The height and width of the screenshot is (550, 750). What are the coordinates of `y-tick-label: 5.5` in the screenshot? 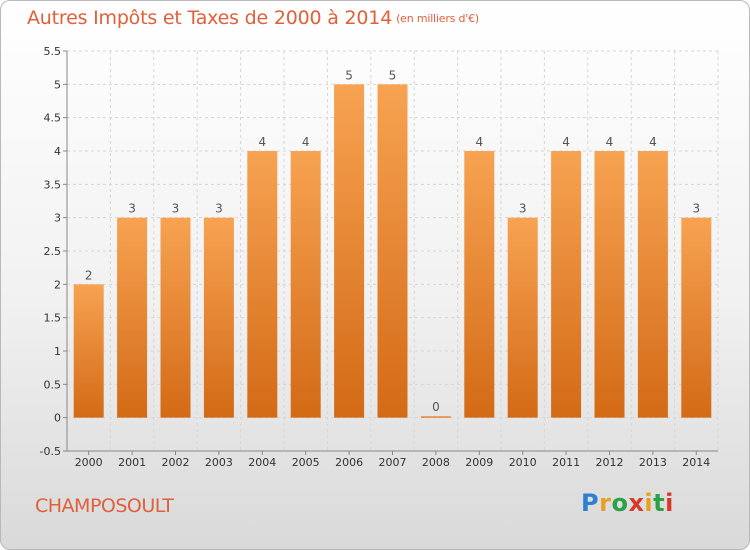 It's located at (53, 51).